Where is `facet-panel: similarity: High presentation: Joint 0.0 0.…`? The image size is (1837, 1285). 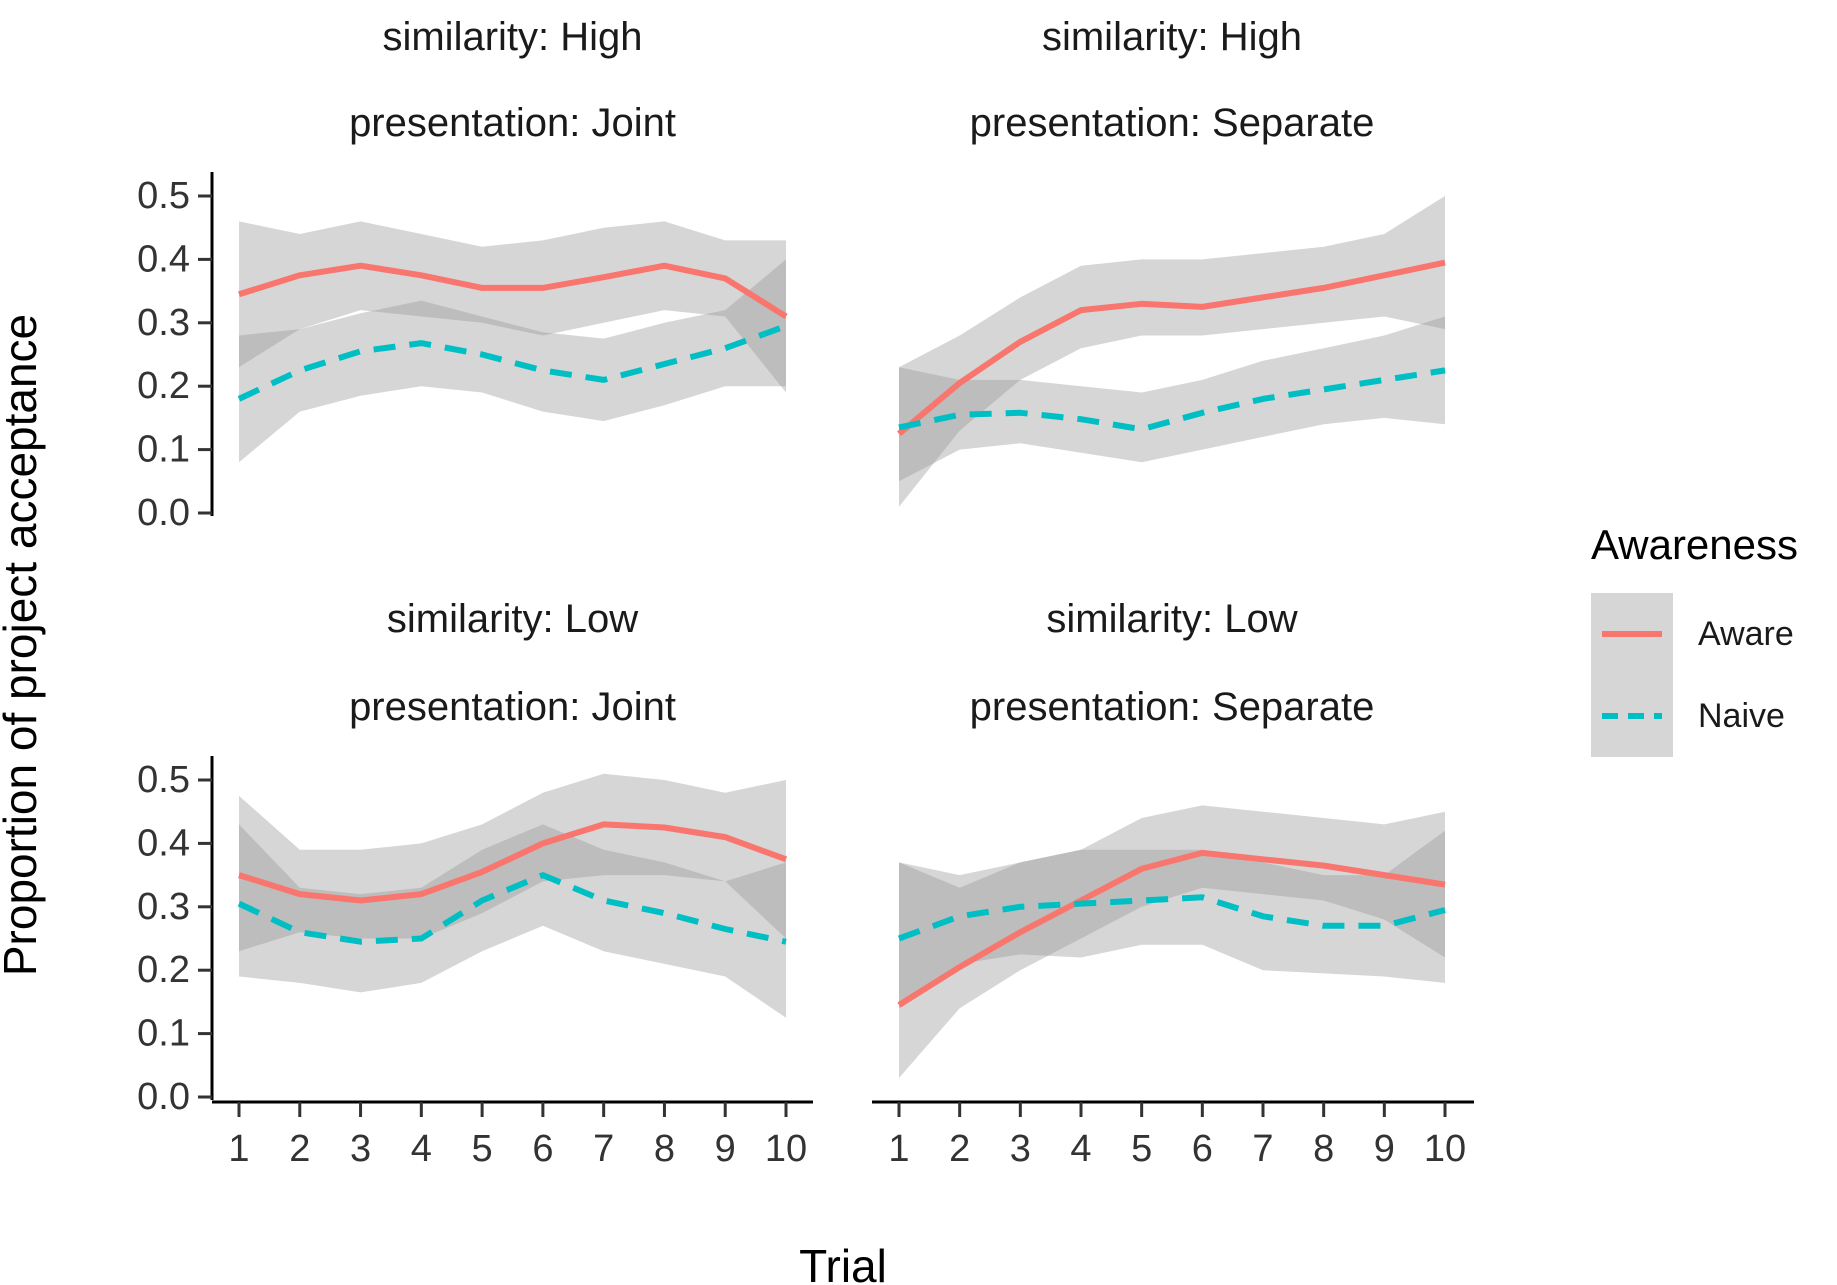
facet-panel: similarity: High presentation: Joint 0.0 0.… is located at coordinates (462, 274).